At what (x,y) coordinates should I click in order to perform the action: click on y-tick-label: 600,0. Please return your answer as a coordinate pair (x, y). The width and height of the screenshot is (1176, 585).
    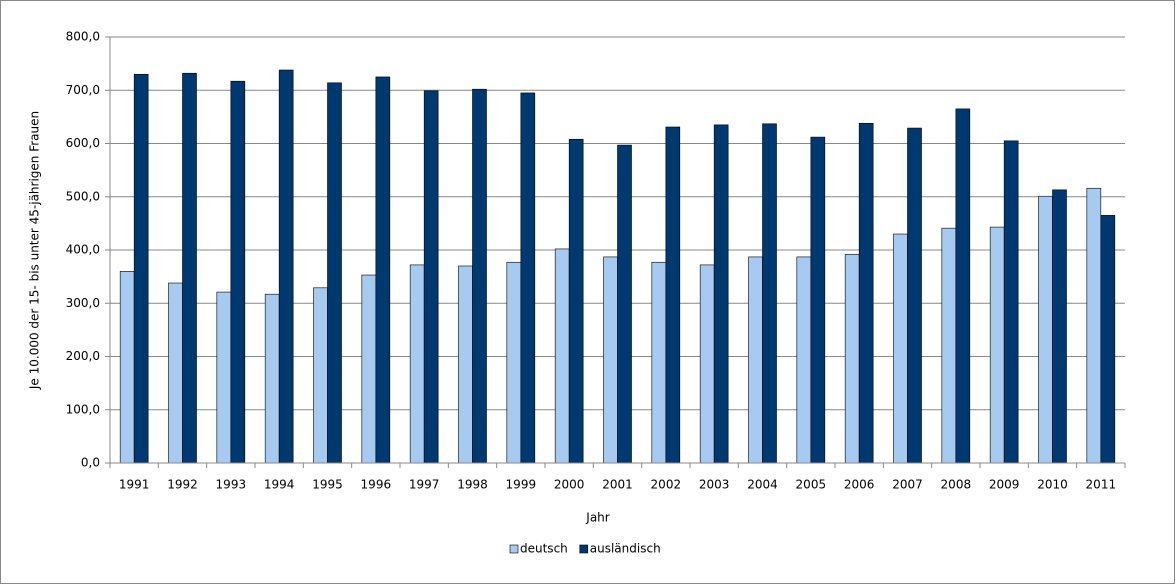
    Looking at the image, I should click on (83, 143).